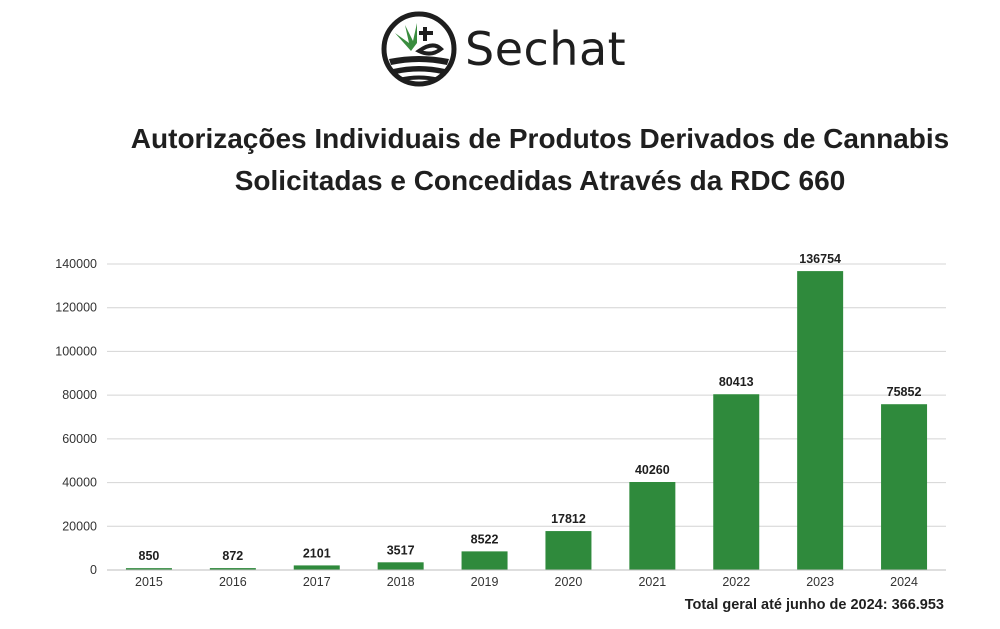  I want to click on x-tick-label: 2016, so click(233, 582).